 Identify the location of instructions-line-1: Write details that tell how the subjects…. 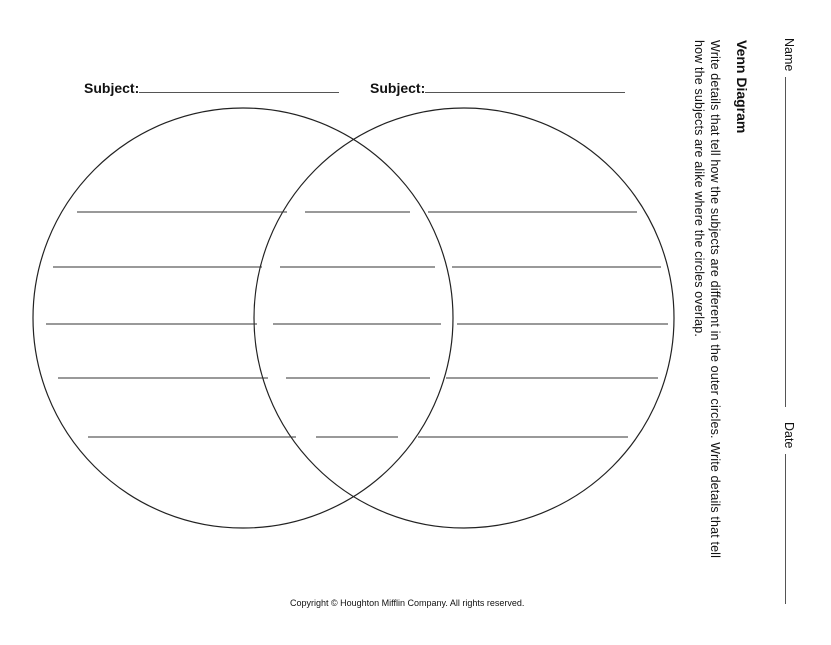
(715, 299).